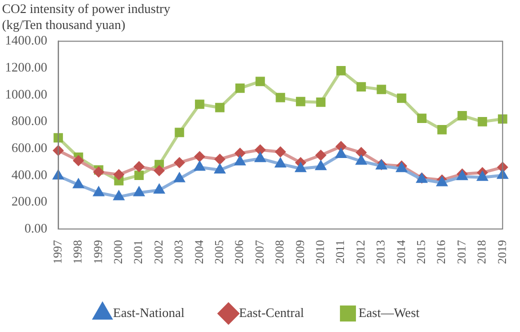 The height and width of the screenshot is (332, 520). What do you see at coordinates (30, 120) in the screenshot?
I see `y-tick-label: 800.00` at bounding box center [30, 120].